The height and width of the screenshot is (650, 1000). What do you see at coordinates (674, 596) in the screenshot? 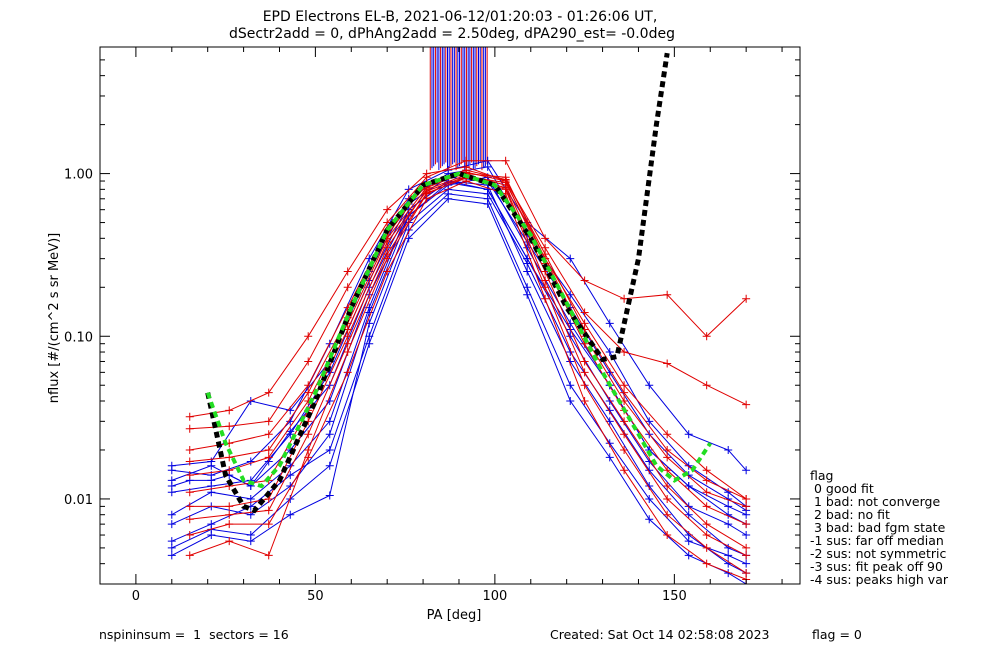
I see `x-tick-label: 150` at bounding box center [674, 596].